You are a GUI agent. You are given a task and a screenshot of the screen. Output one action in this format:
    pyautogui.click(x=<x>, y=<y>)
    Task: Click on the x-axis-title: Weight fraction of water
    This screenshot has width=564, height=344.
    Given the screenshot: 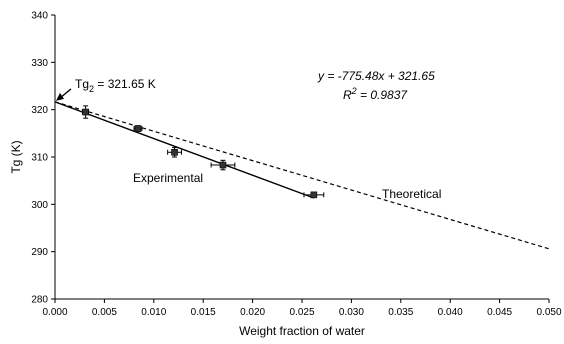 What is the action you would take?
    pyautogui.click(x=302, y=331)
    